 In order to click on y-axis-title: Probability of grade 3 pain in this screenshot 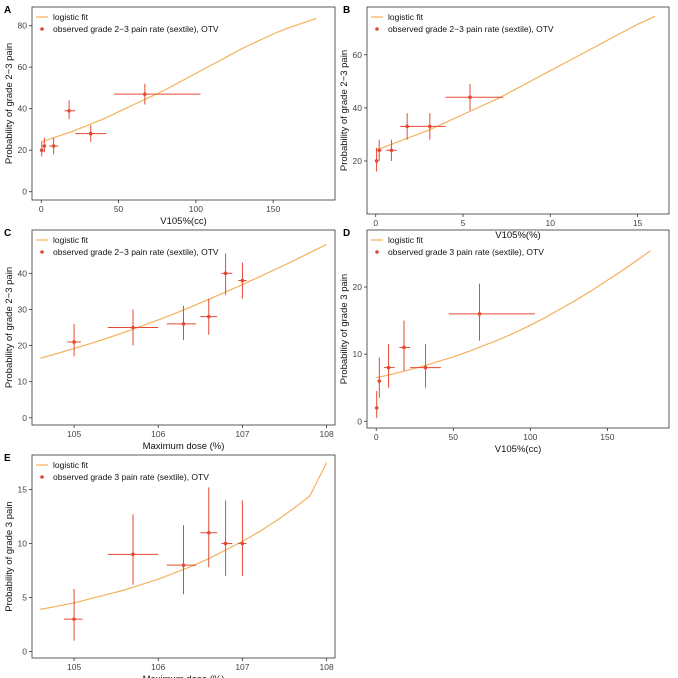, I will do `click(344, 329)`.